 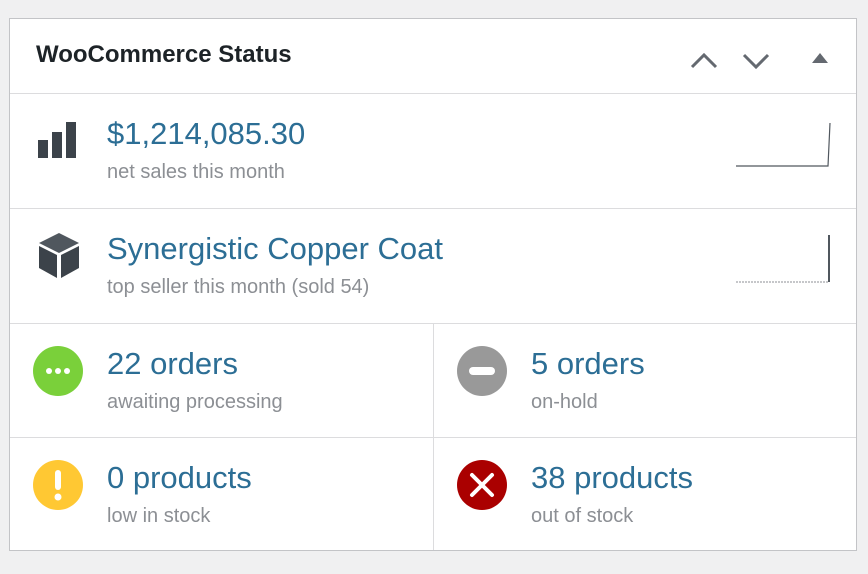 I want to click on widget-controls, so click(x=759, y=61).